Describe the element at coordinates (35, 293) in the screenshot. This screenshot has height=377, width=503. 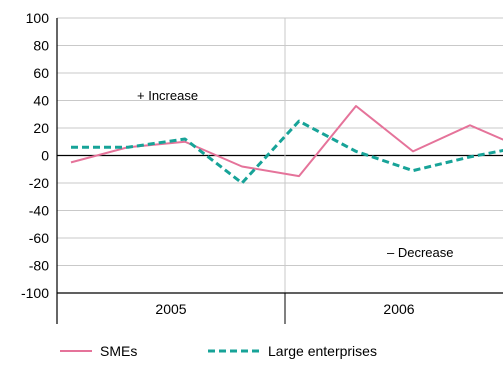
I see `y-tick-label: -100` at that location.